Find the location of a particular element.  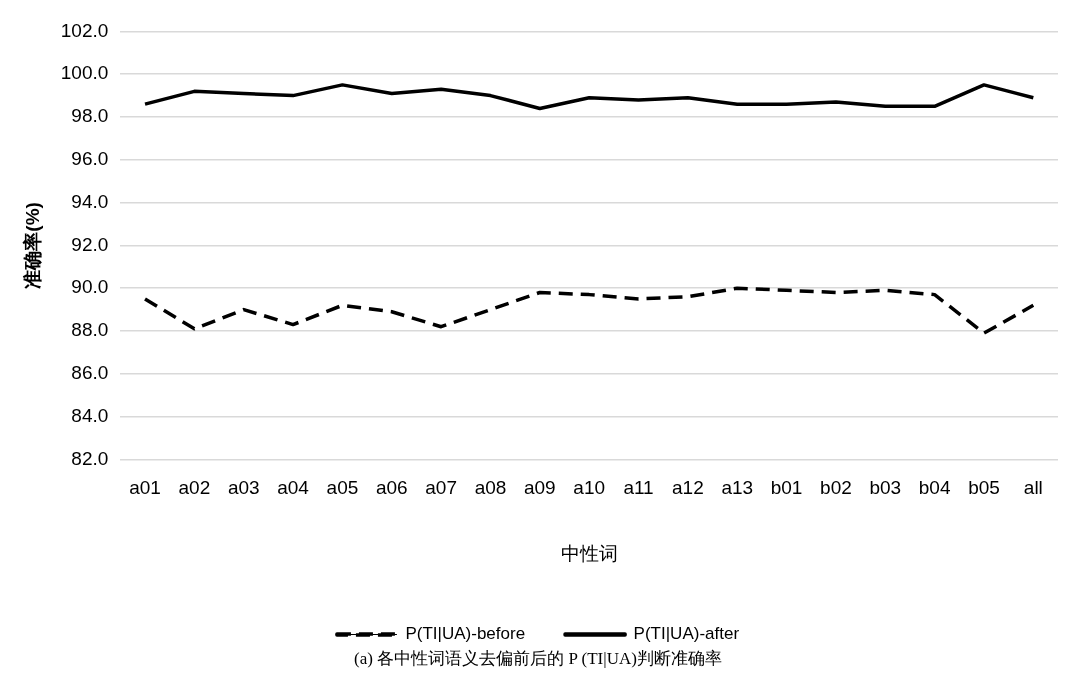

x-tick-label: a06 is located at coordinates (391, 488).